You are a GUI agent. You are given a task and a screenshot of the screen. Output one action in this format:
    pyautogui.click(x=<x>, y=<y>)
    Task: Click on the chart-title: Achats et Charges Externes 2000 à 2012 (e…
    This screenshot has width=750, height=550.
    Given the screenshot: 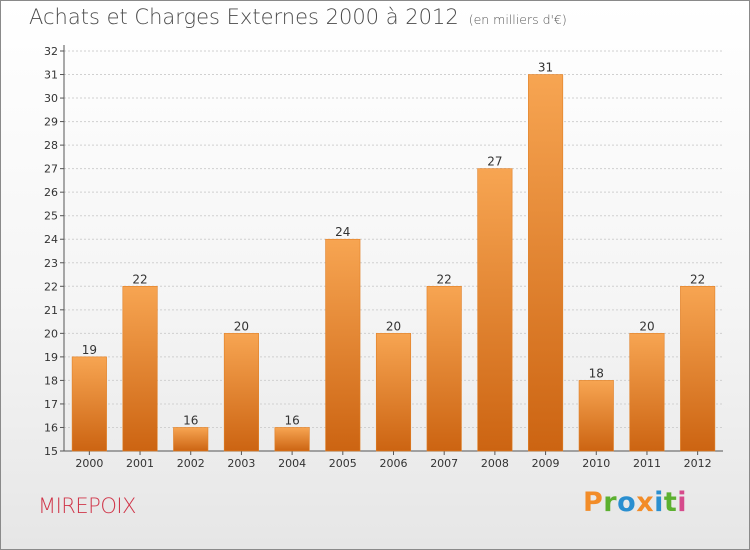 What is the action you would take?
    pyautogui.click(x=298, y=17)
    